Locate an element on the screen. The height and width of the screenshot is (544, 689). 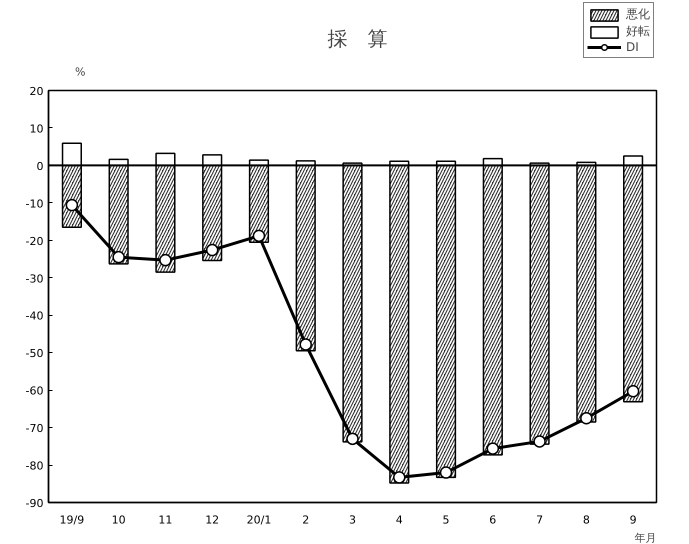
x-tick-label: 8 is located at coordinates (586, 520).